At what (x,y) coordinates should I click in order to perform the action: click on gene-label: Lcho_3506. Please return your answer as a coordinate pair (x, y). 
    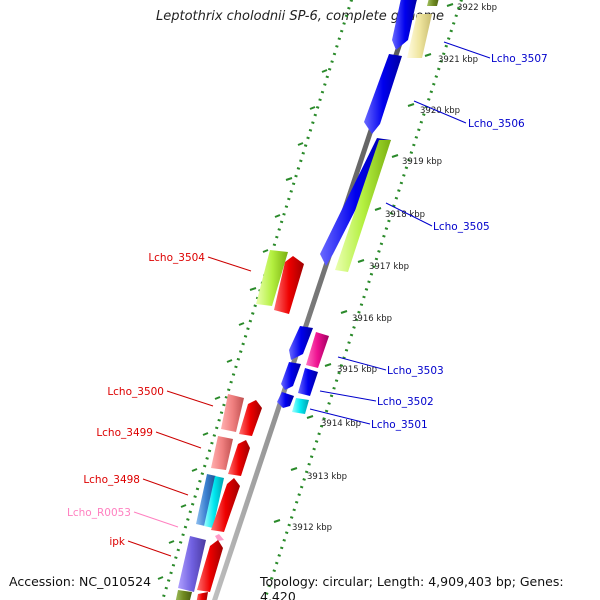
    Looking at the image, I should click on (496, 124).